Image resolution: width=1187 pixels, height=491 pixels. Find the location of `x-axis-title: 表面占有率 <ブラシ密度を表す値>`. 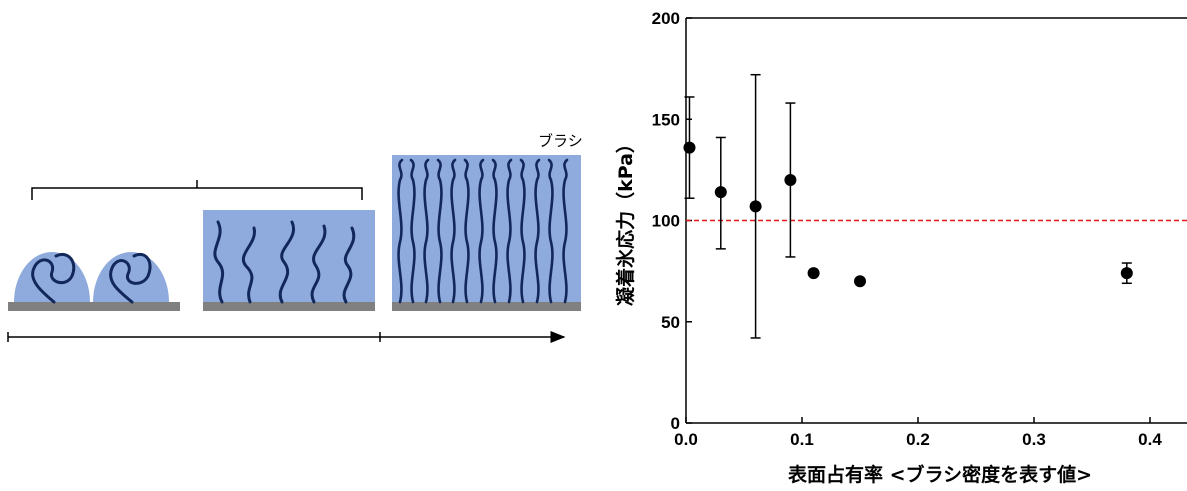

x-axis-title: 表面占有率 <ブラシ密度を表す値> is located at coordinates (940, 474).